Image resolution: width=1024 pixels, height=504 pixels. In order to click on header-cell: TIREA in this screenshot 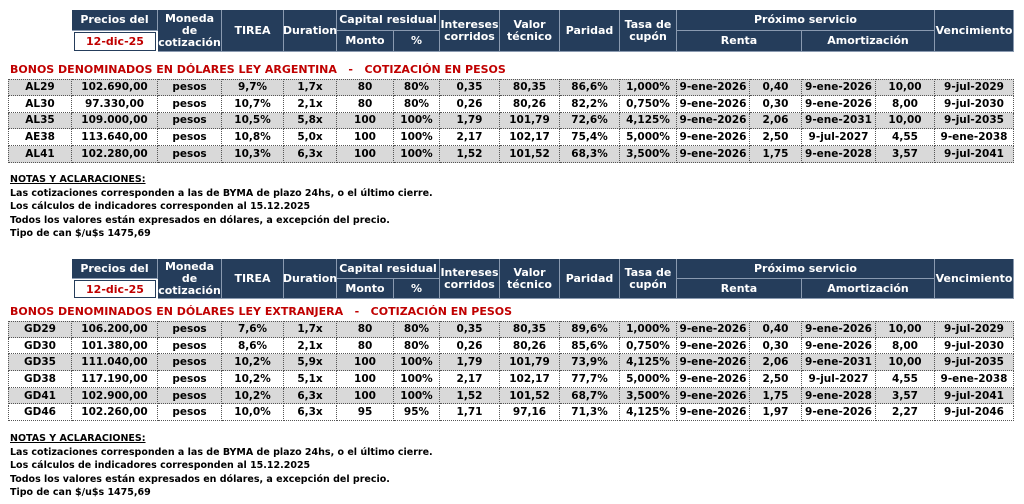, I will do `click(253, 279)`.